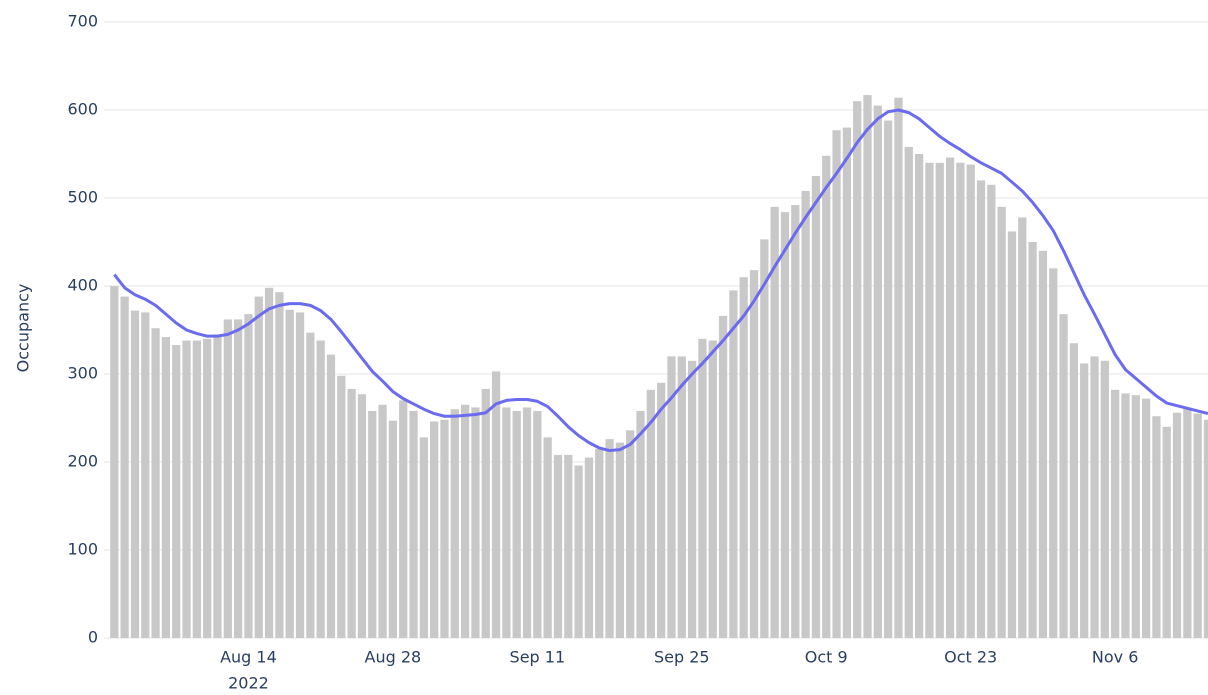 This screenshot has width=1208, height=695. Describe the element at coordinates (826, 657) in the screenshot. I see `x-tick-label: Oct 9` at that location.